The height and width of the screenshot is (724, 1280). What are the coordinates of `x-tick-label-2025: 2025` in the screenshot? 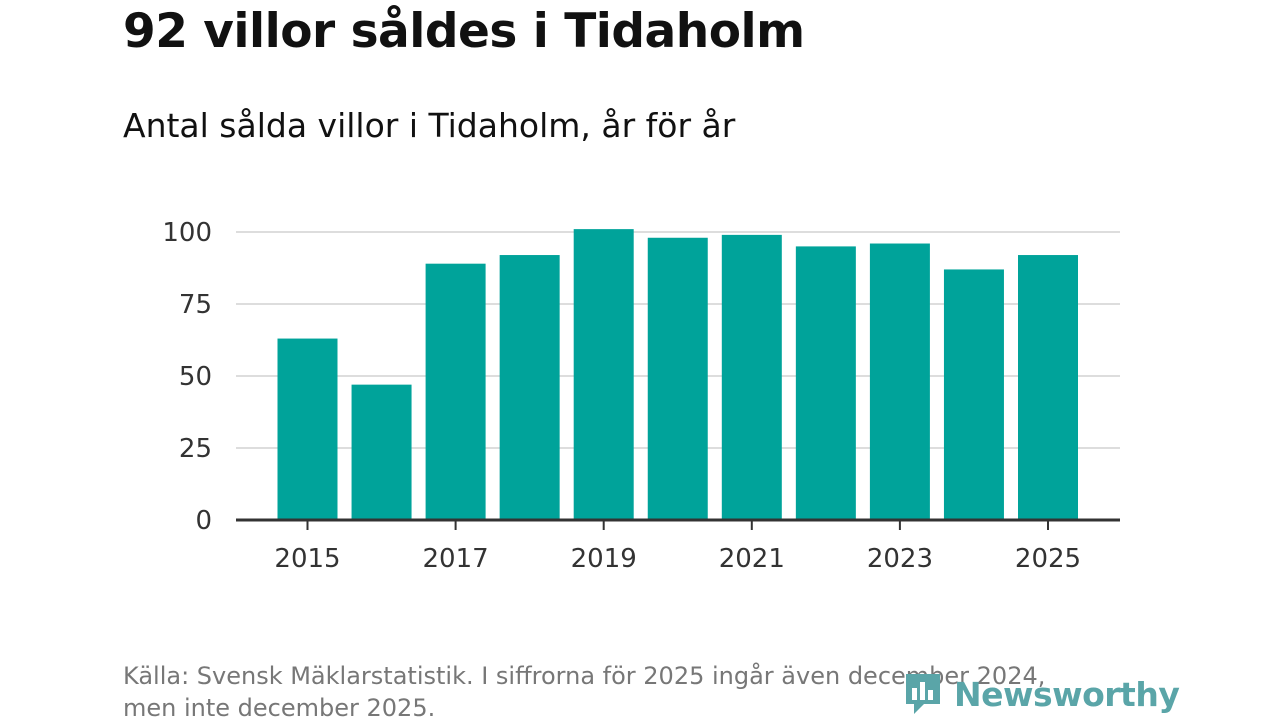 It's located at (1048, 559).